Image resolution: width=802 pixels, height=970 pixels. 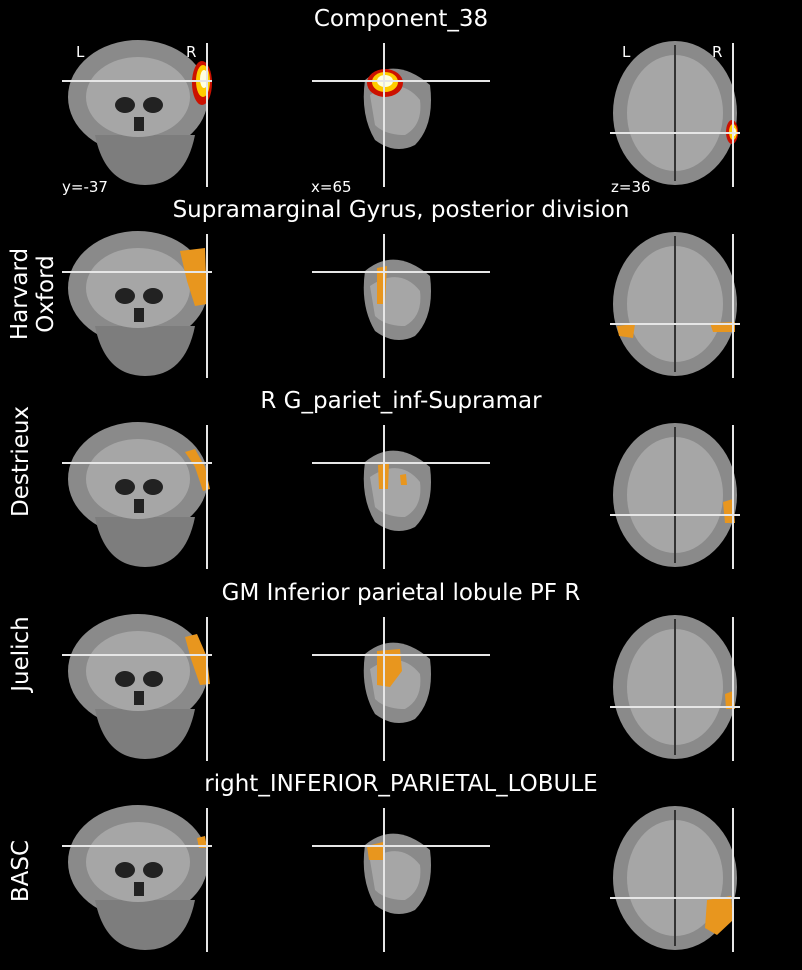 What do you see at coordinates (401, 784) in the screenshot?
I see `row-title-basc: right_INFERIOR_PARIETAL_LOBULE` at bounding box center [401, 784].